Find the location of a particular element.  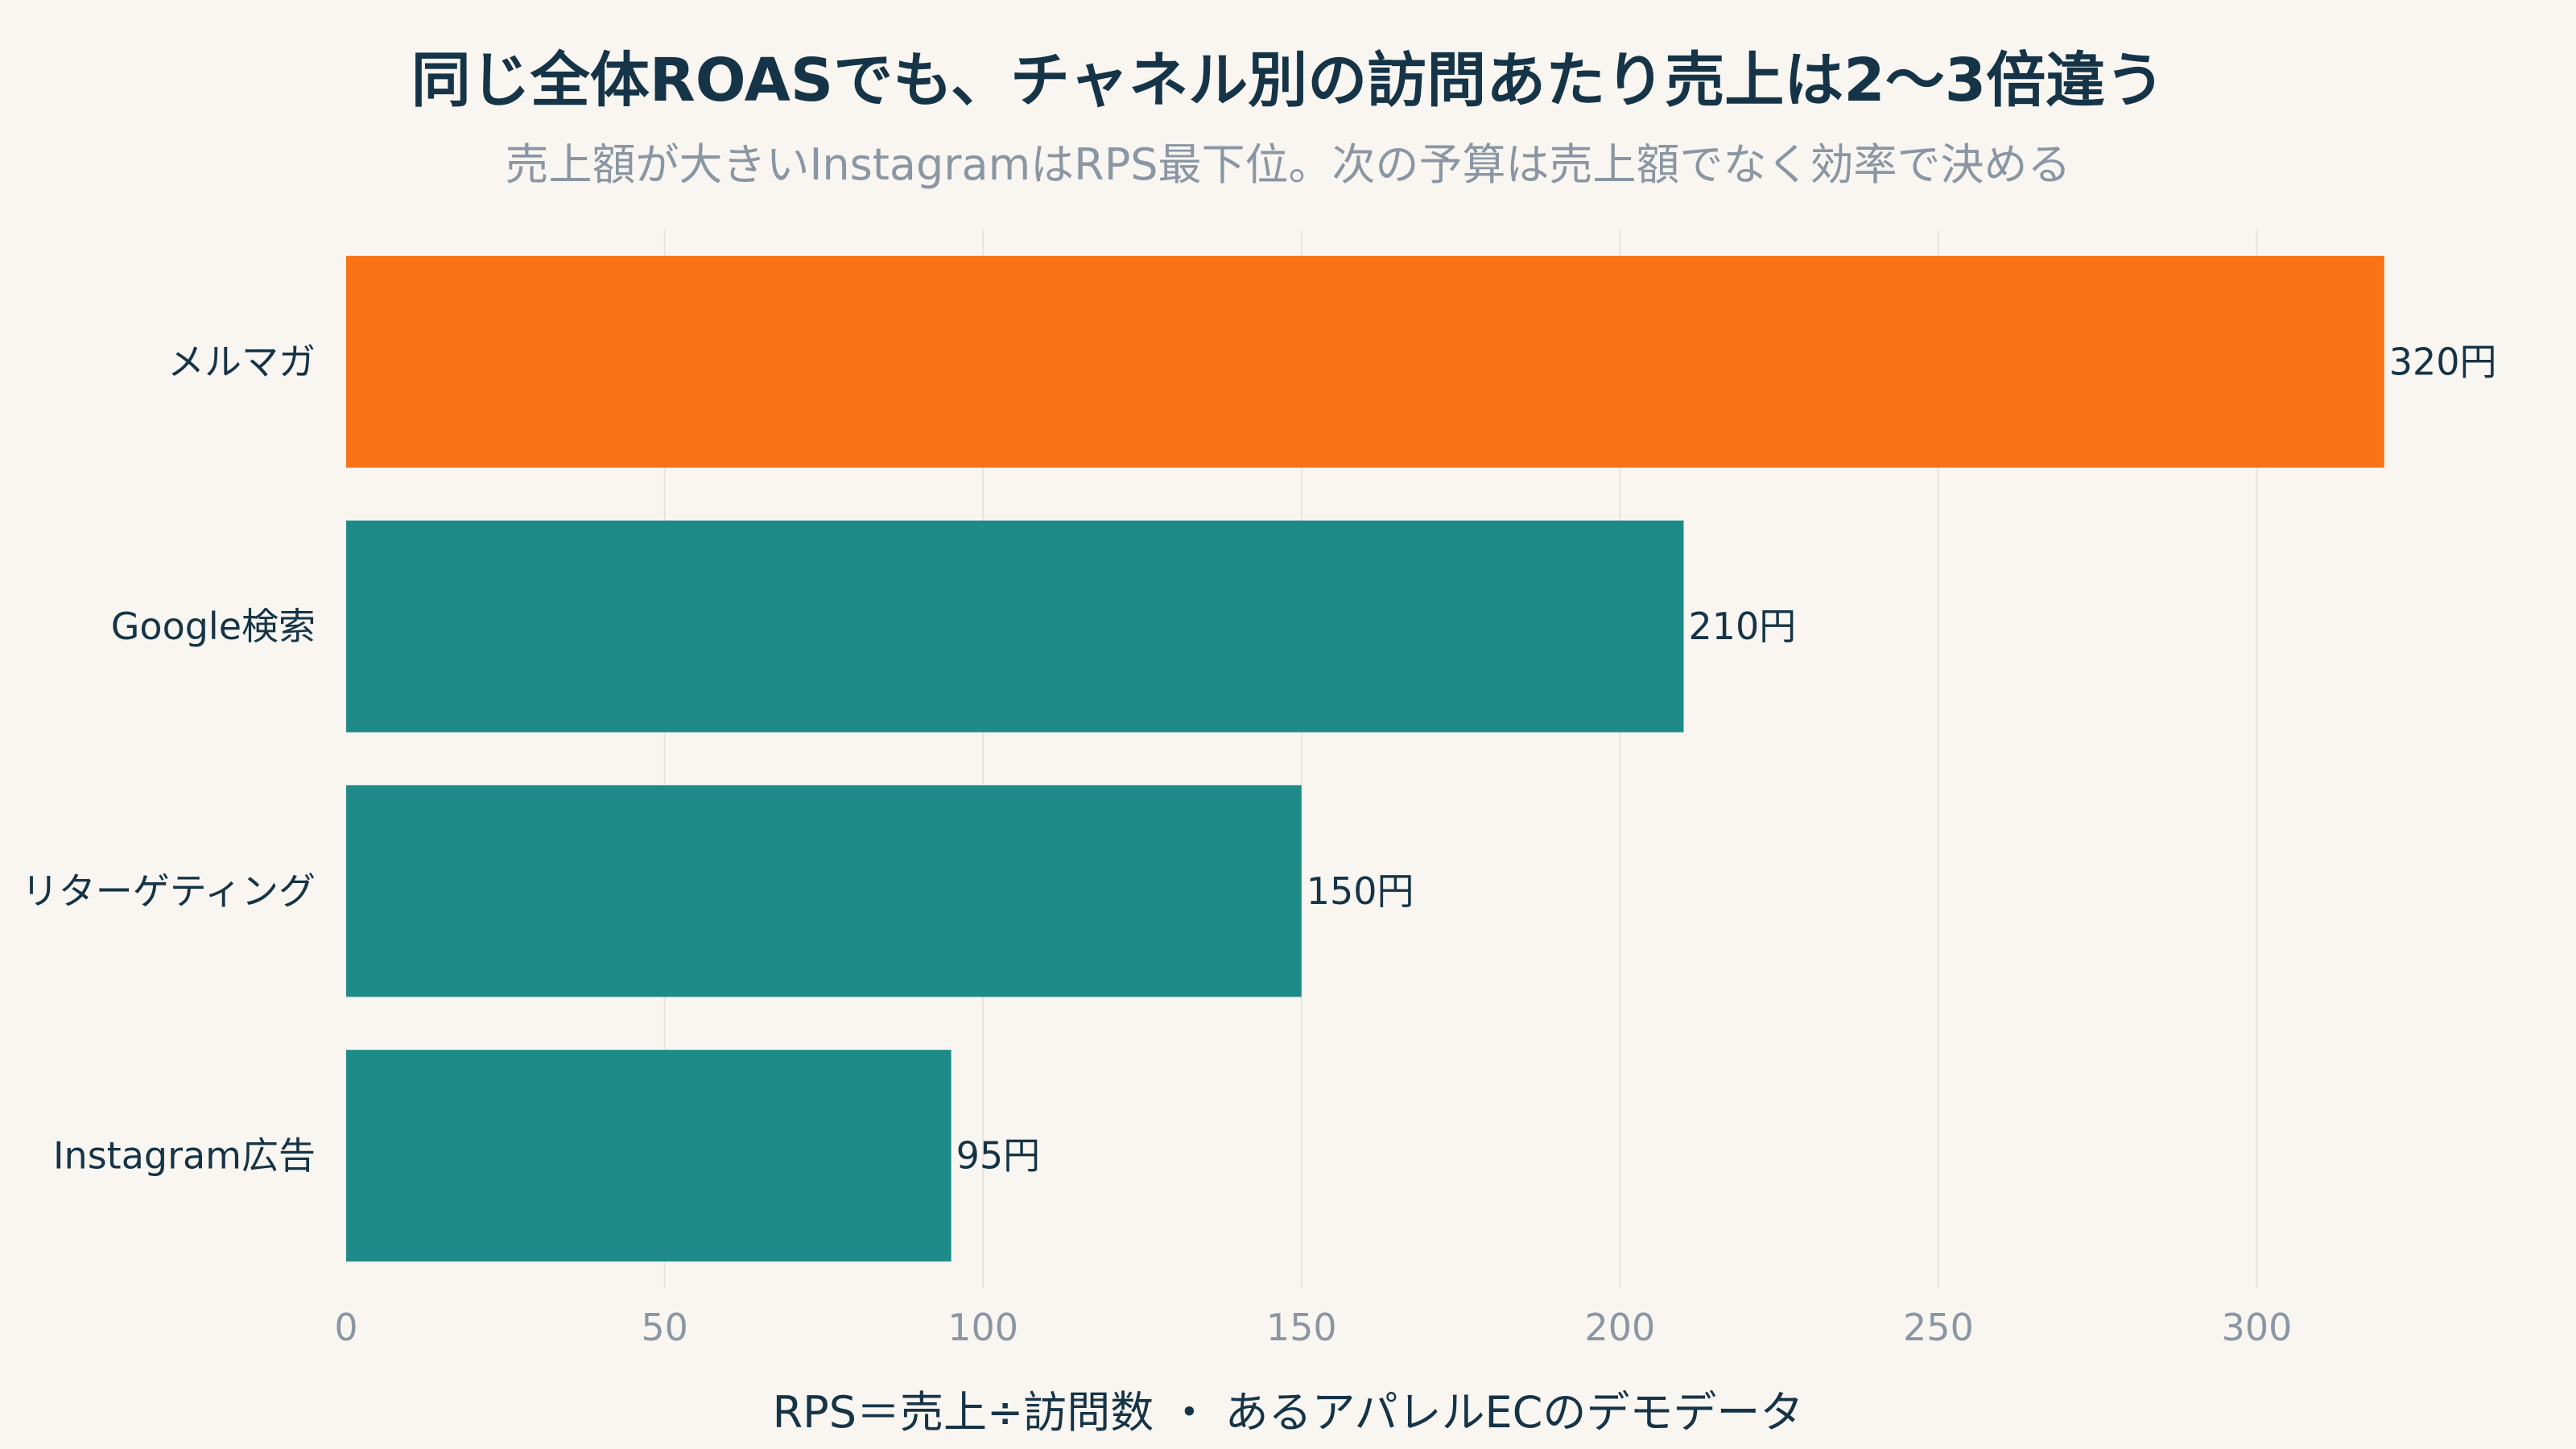

value-label: 320円 is located at coordinates (2443, 361).